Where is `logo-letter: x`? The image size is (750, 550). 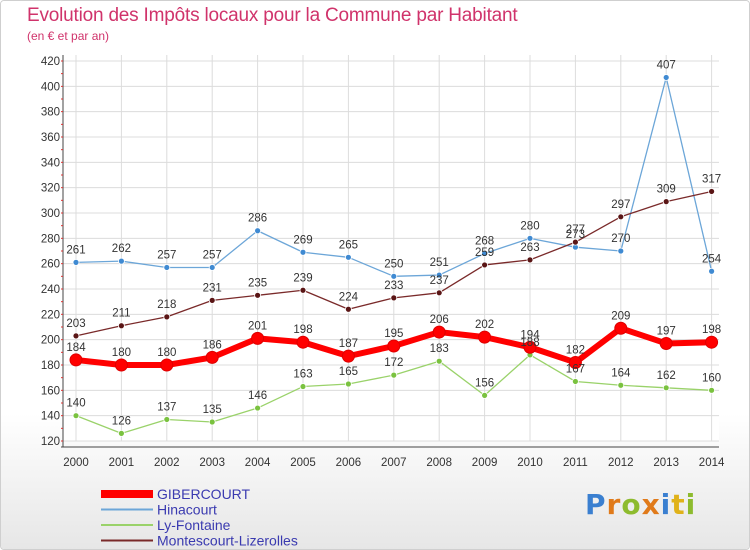
logo-letter: x is located at coordinates (651, 504).